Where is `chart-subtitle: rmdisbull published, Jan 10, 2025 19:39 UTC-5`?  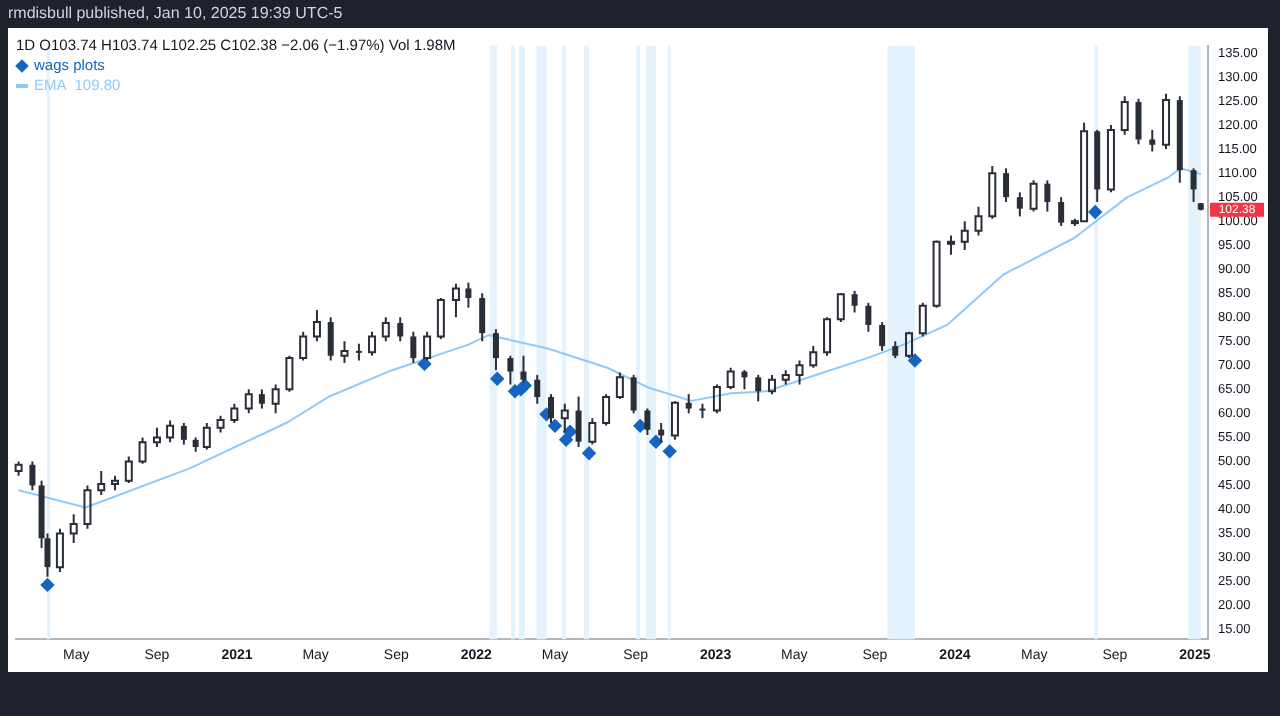 chart-subtitle: rmdisbull published, Jan 10, 2025 19:39 UTC-5 is located at coordinates (175, 13).